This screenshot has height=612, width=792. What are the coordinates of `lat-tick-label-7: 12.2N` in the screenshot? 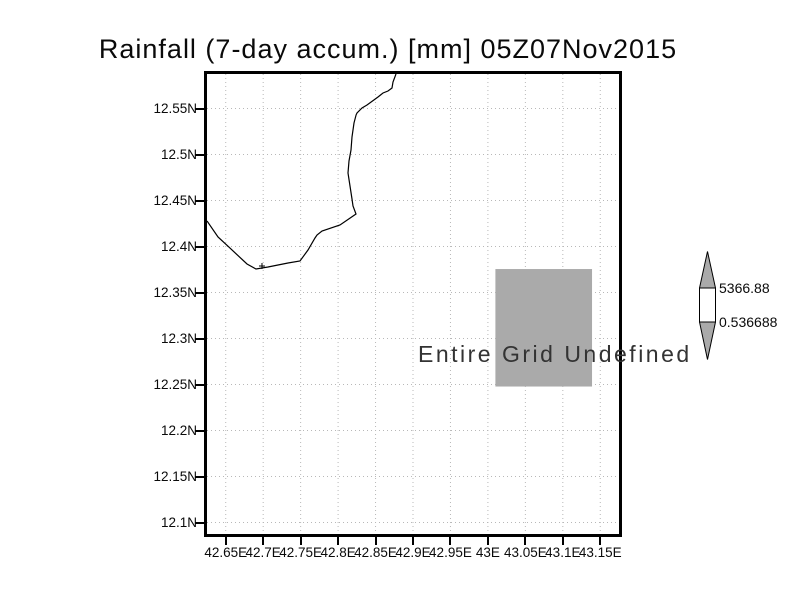 It's located at (178, 430).